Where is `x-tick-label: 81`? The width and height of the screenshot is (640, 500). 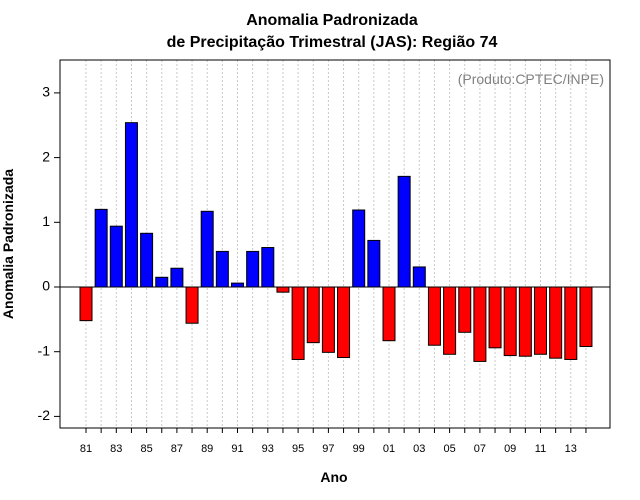
x-tick-label: 81 is located at coordinates (86, 449).